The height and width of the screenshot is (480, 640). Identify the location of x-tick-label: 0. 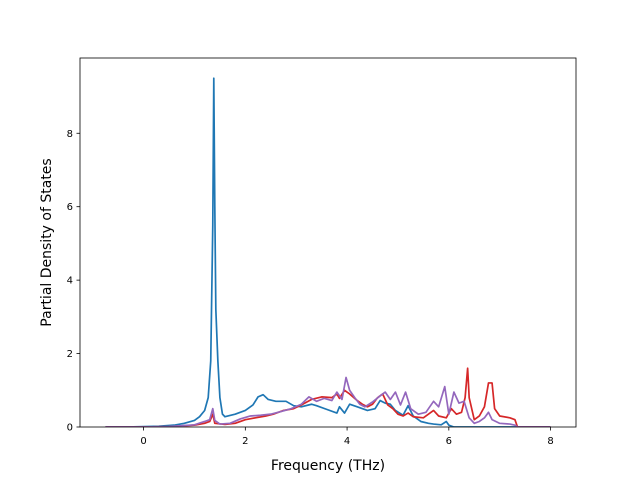
(143, 441).